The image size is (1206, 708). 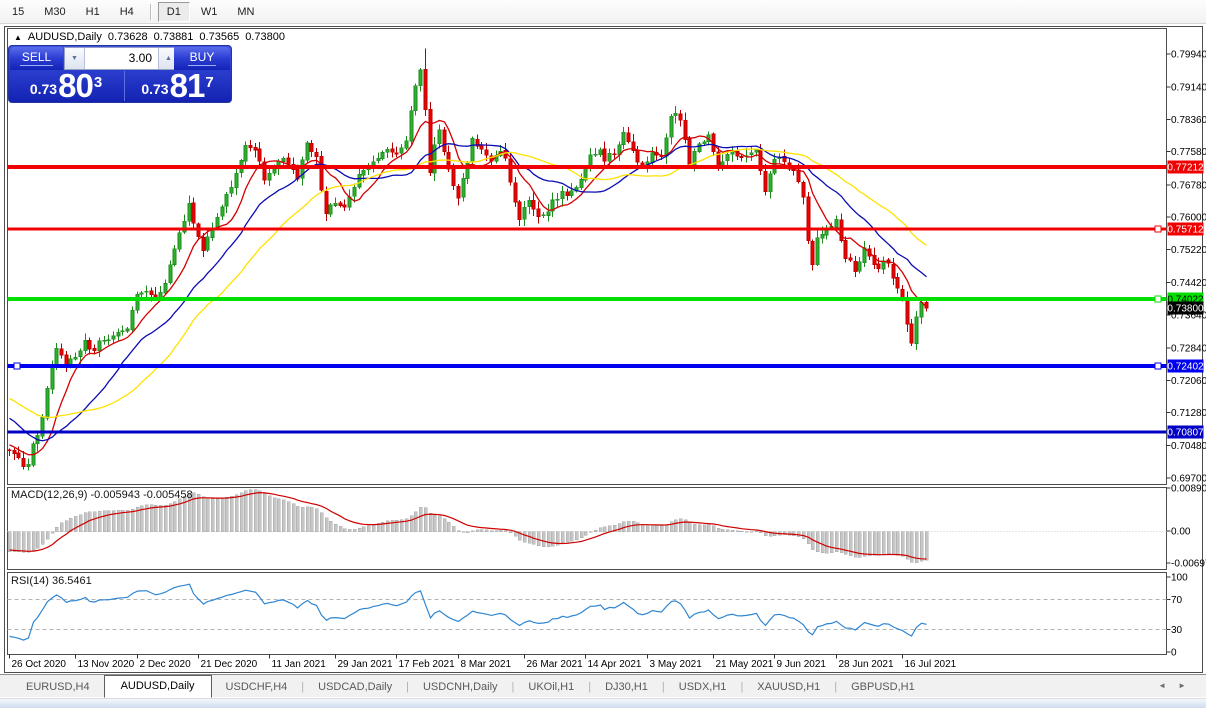 What do you see at coordinates (150, 11) in the screenshot?
I see `toolbar-separator` at bounding box center [150, 11].